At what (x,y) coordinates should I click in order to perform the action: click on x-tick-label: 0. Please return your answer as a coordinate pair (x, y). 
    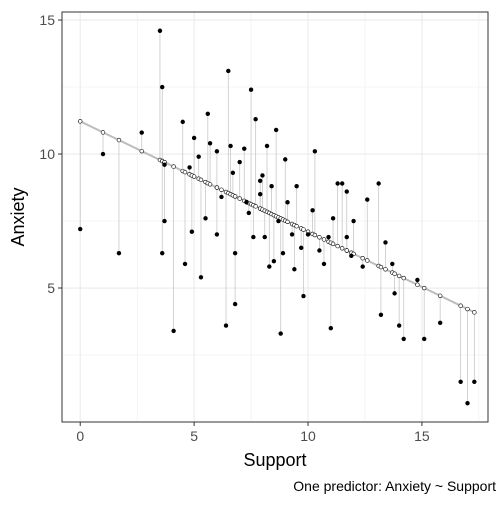
    Looking at the image, I should click on (80, 436).